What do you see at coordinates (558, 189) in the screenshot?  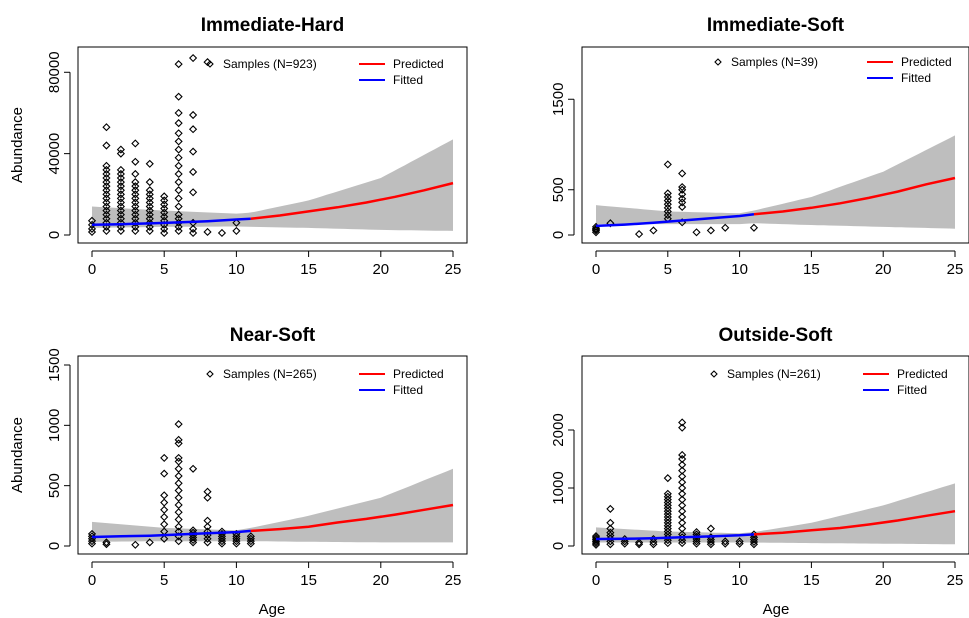 I see `y-tick-label: 500` at bounding box center [558, 189].